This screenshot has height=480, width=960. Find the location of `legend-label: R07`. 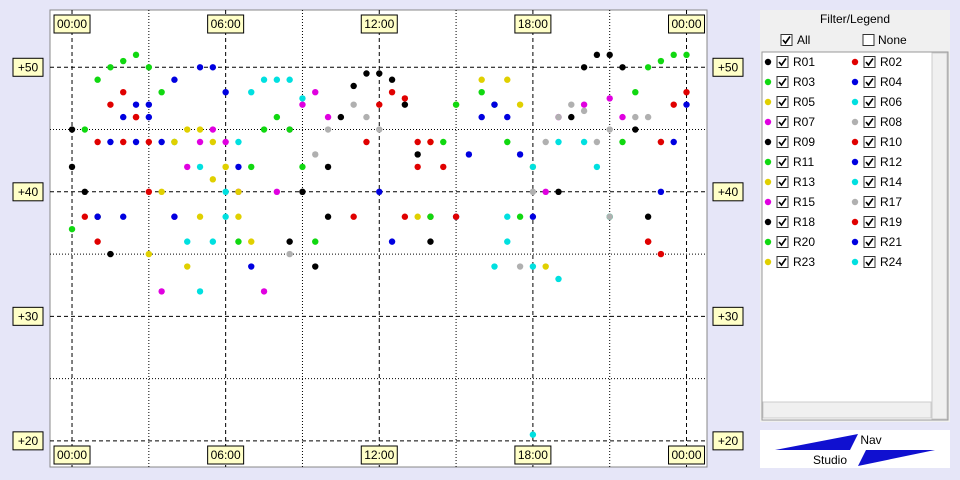

legend-label: R07 is located at coordinates (804, 122).